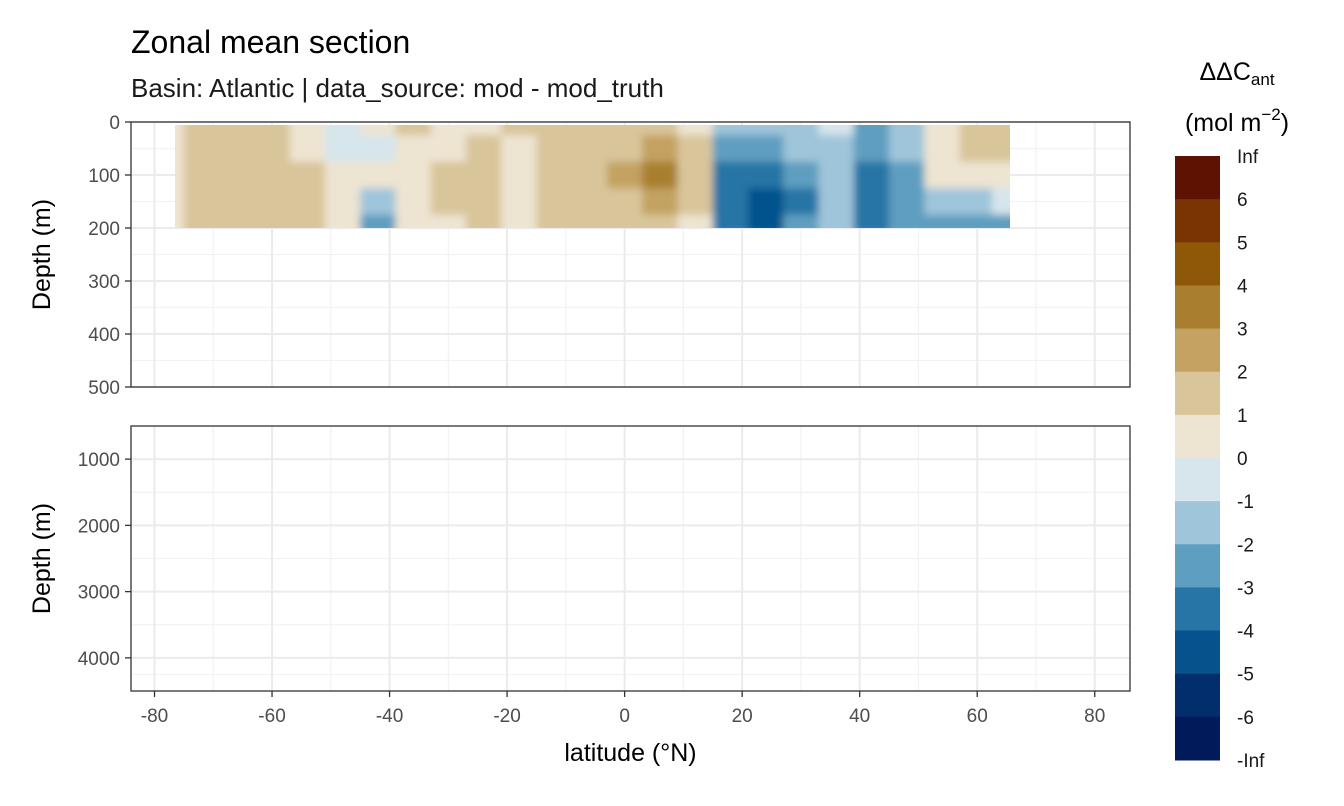 The width and height of the screenshot is (1344, 806). Describe the element at coordinates (977, 716) in the screenshot. I see `x-tick-label: 60` at that location.